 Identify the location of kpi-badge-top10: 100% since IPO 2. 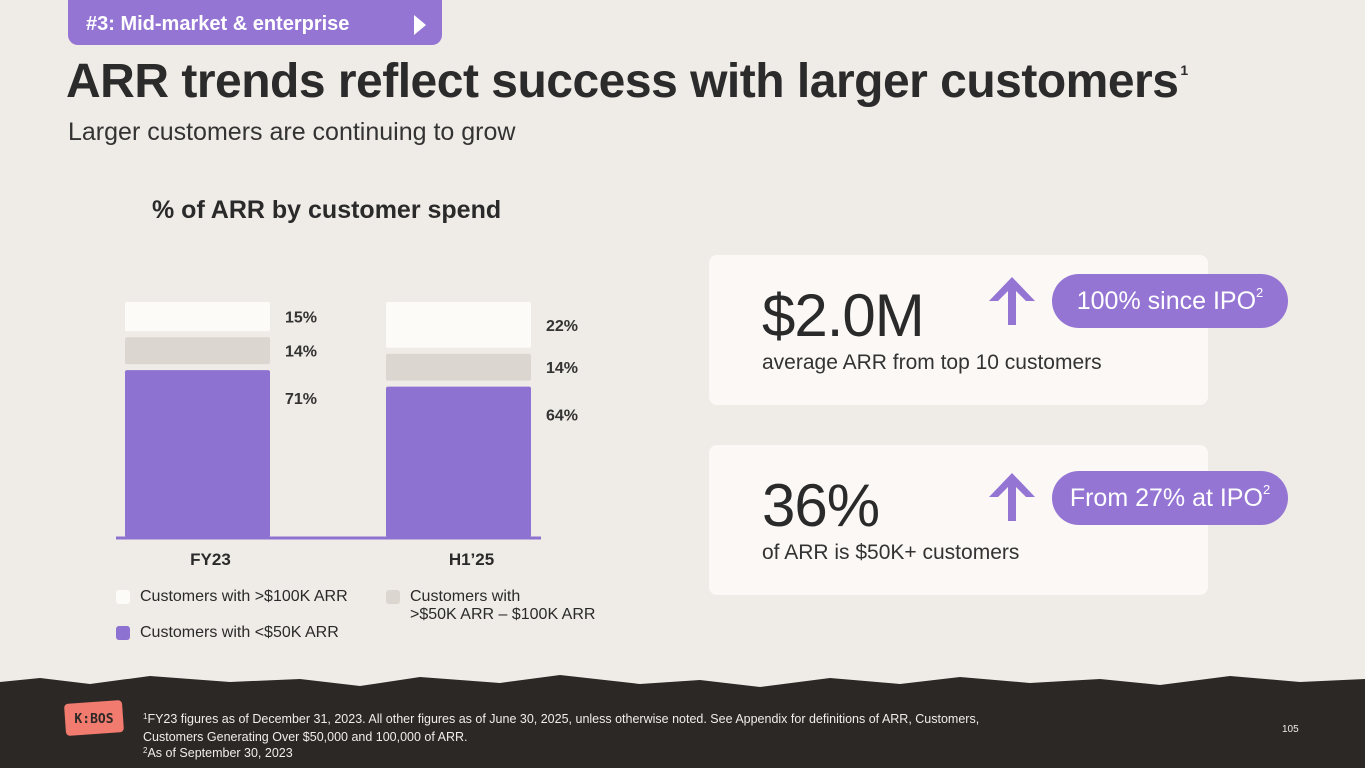
(1170, 301).